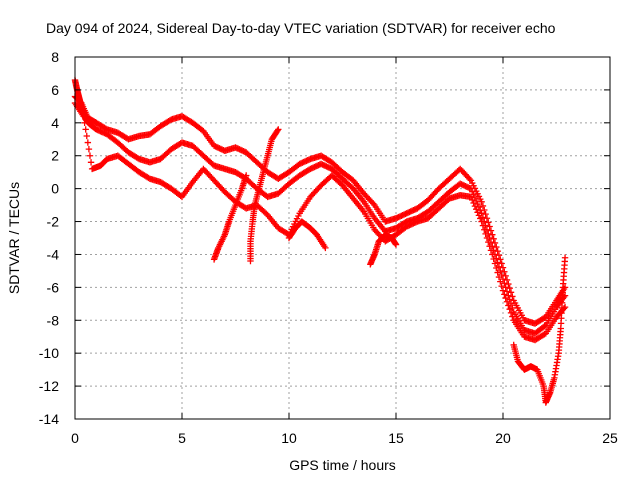  I want to click on y-tick-label: -8, so click(53, 320).